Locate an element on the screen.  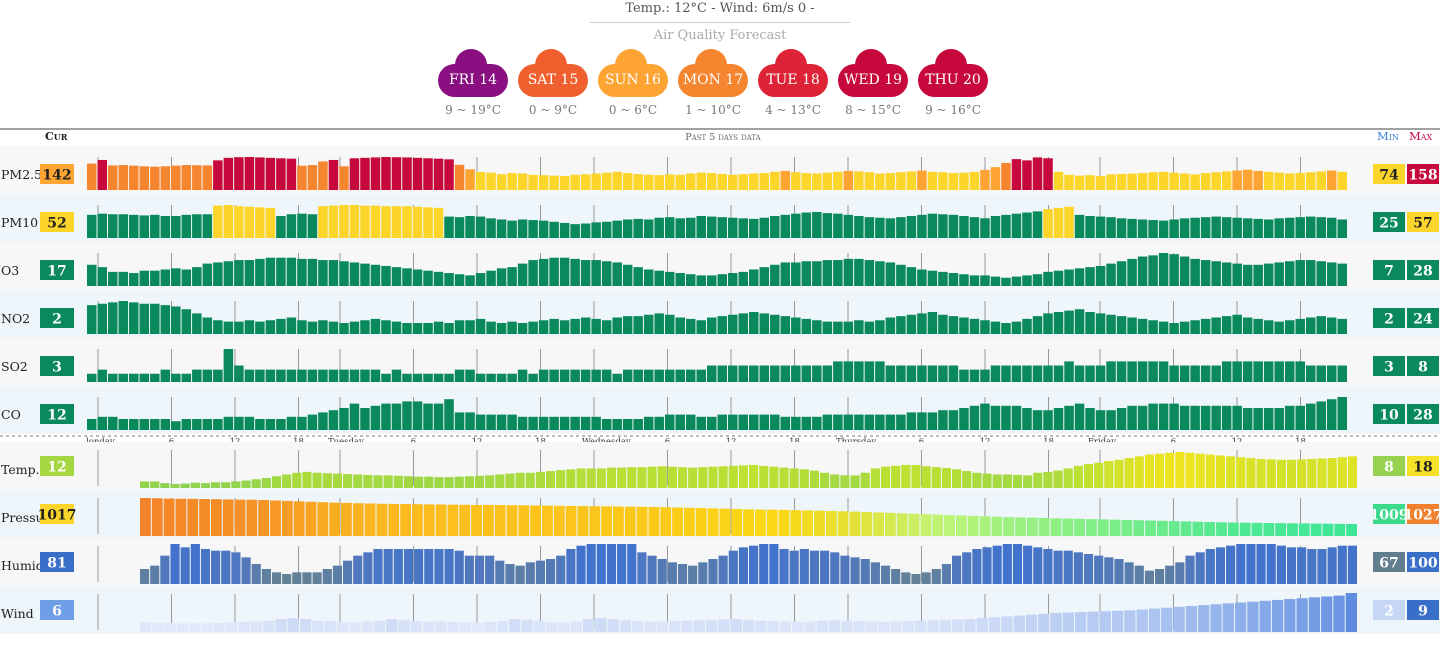
cur-value-3: 2 is located at coordinates (57, 320).